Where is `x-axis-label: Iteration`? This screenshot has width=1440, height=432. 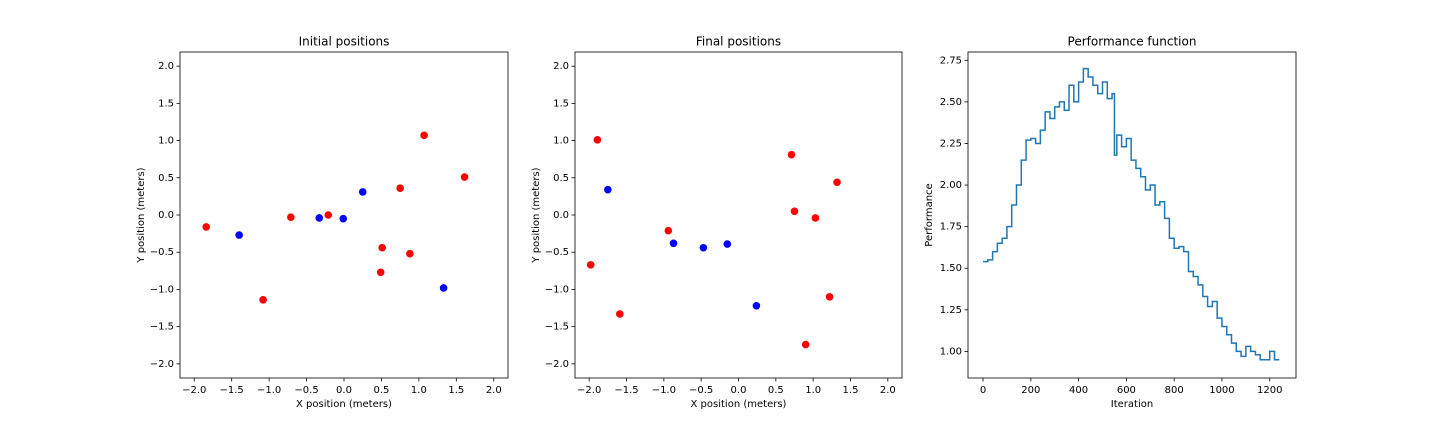
x-axis-label: Iteration is located at coordinates (1132, 404).